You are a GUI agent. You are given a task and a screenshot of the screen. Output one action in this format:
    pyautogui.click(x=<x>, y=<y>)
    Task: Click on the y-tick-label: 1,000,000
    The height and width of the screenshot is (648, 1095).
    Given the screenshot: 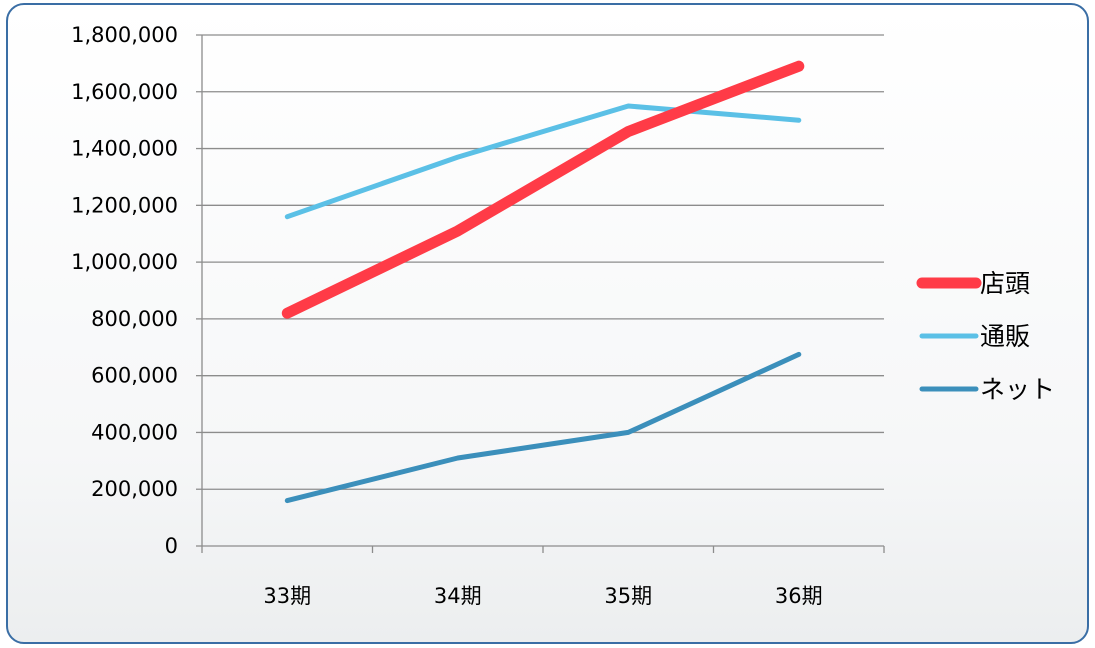 What is the action you would take?
    pyautogui.click(x=124, y=262)
    